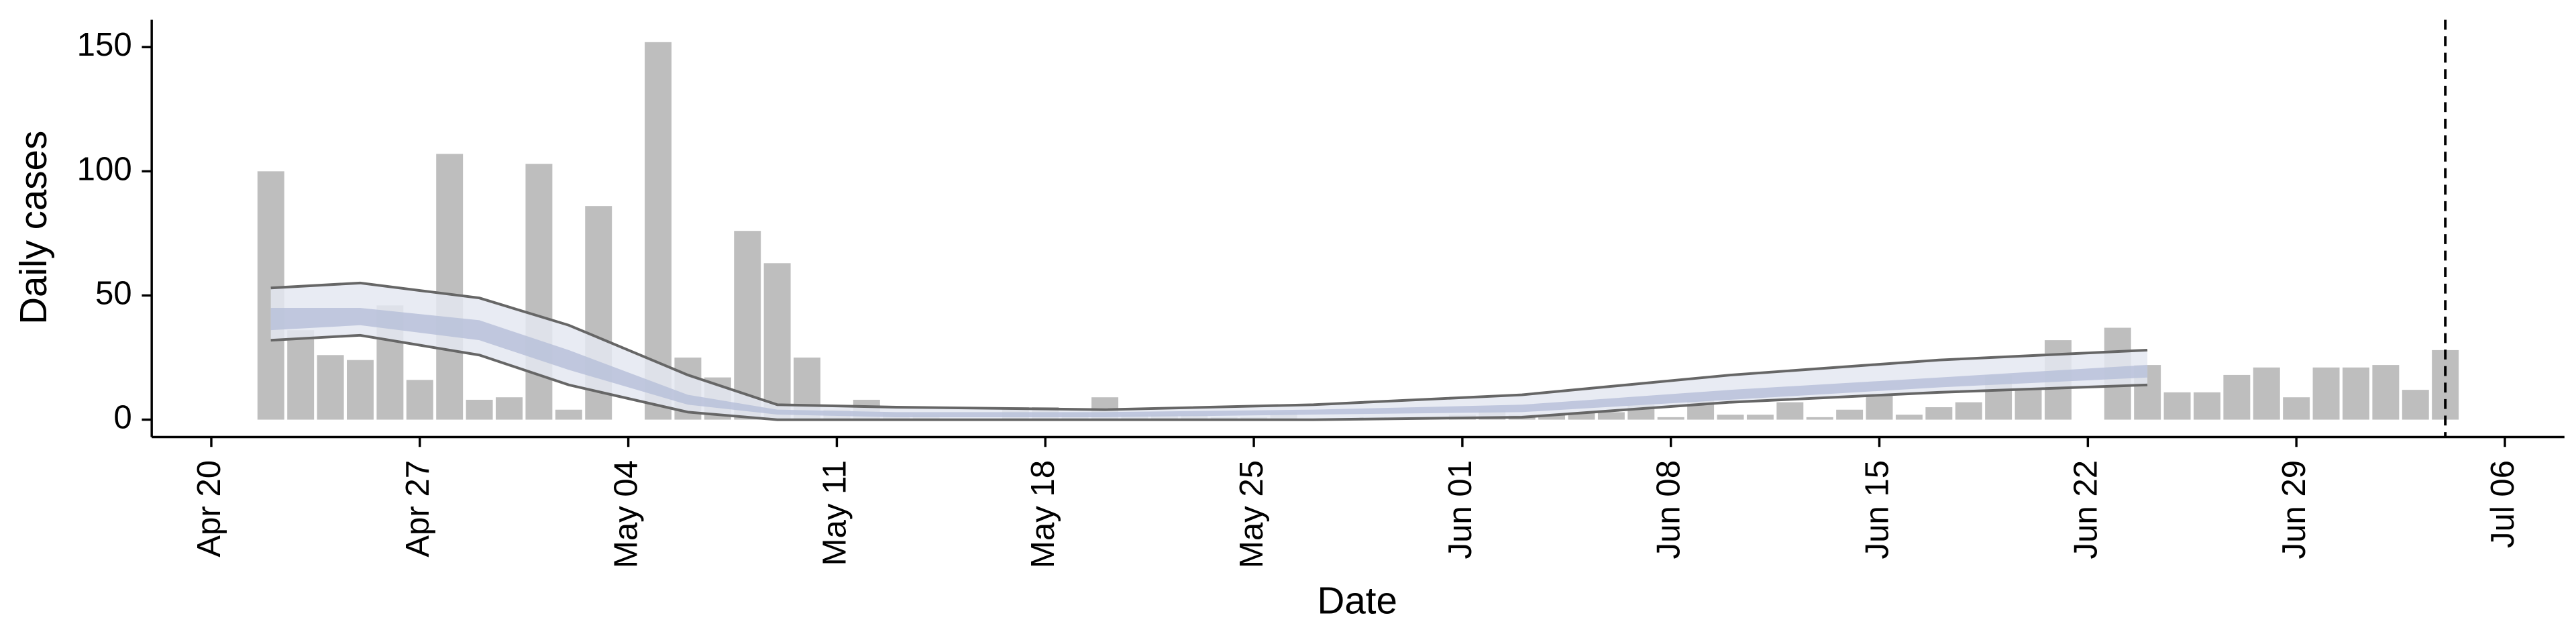 This screenshot has width=2576, height=644. I want to click on y-tick-label: 150, so click(104, 44).